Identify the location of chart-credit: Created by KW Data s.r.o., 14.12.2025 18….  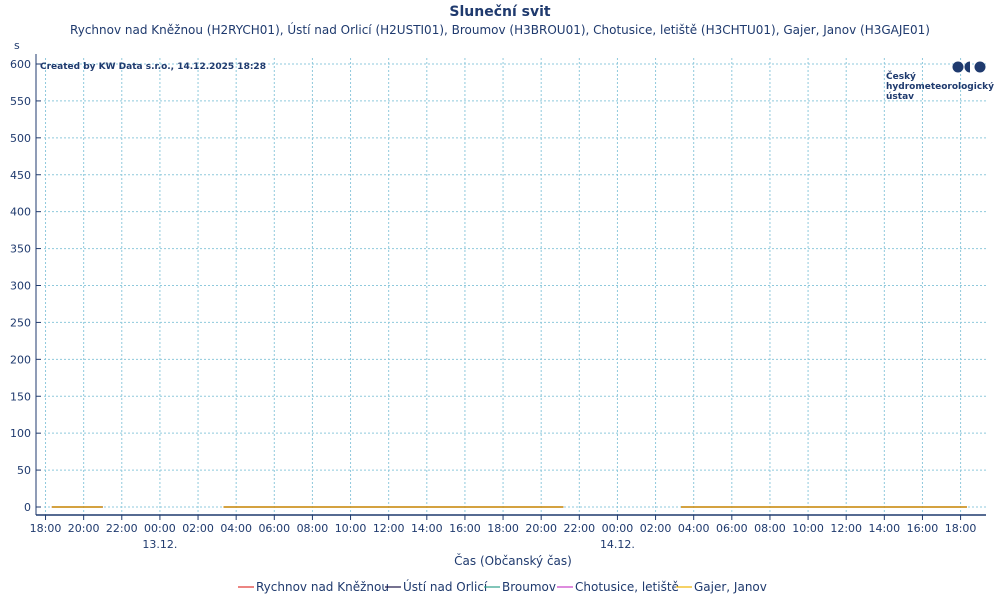
(153, 67).